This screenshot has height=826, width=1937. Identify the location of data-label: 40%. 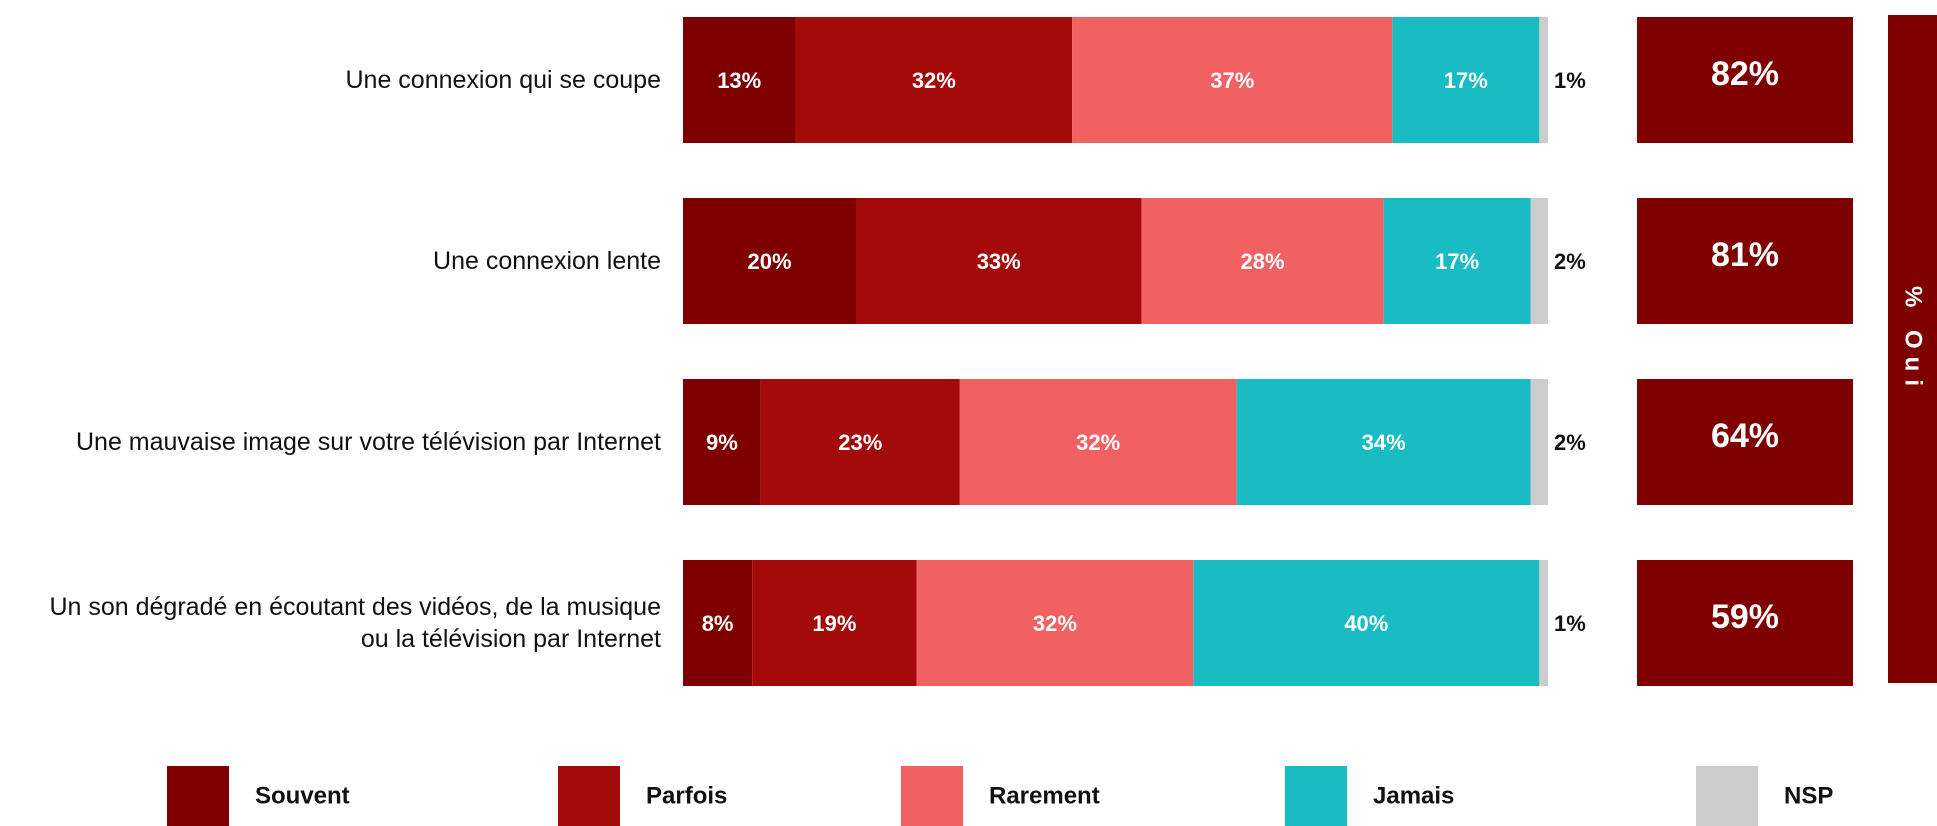
(1366, 623).